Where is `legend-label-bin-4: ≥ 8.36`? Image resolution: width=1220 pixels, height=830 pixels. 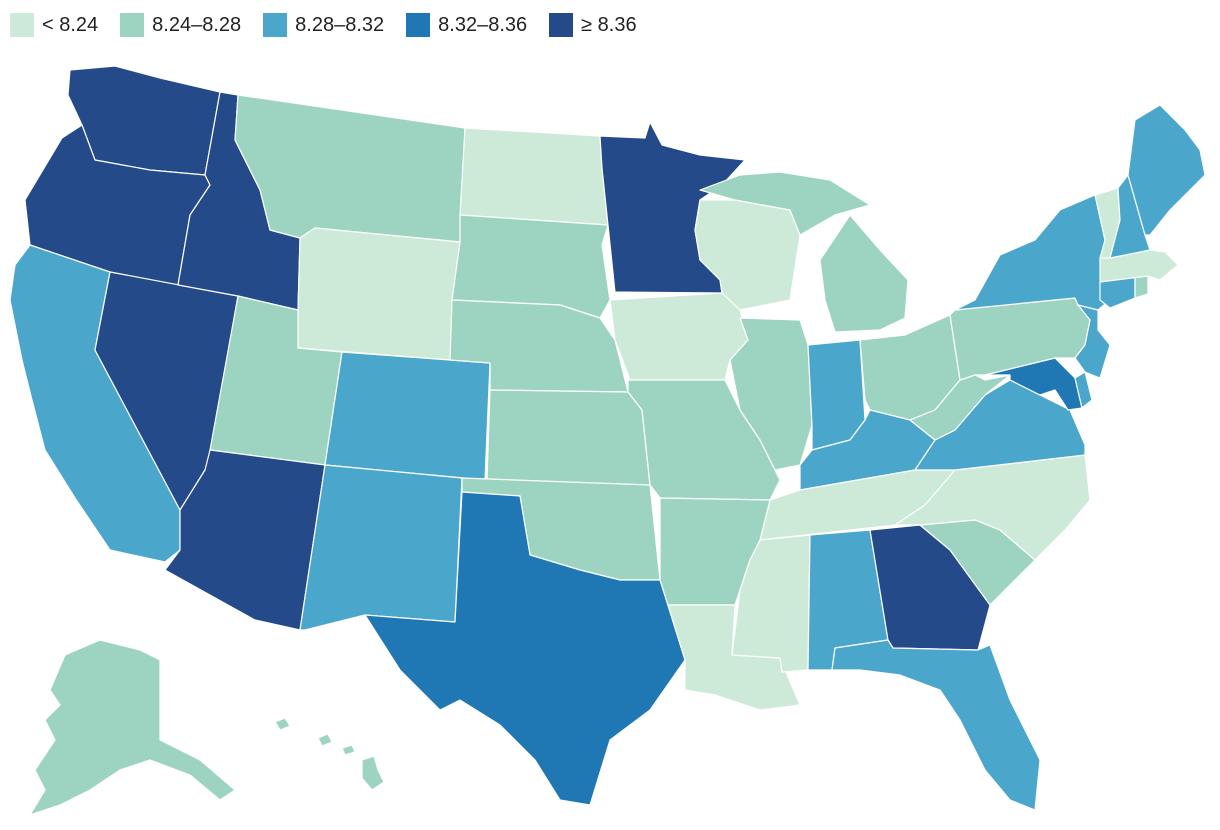 legend-label-bin-4: ≥ 8.36 is located at coordinates (609, 24).